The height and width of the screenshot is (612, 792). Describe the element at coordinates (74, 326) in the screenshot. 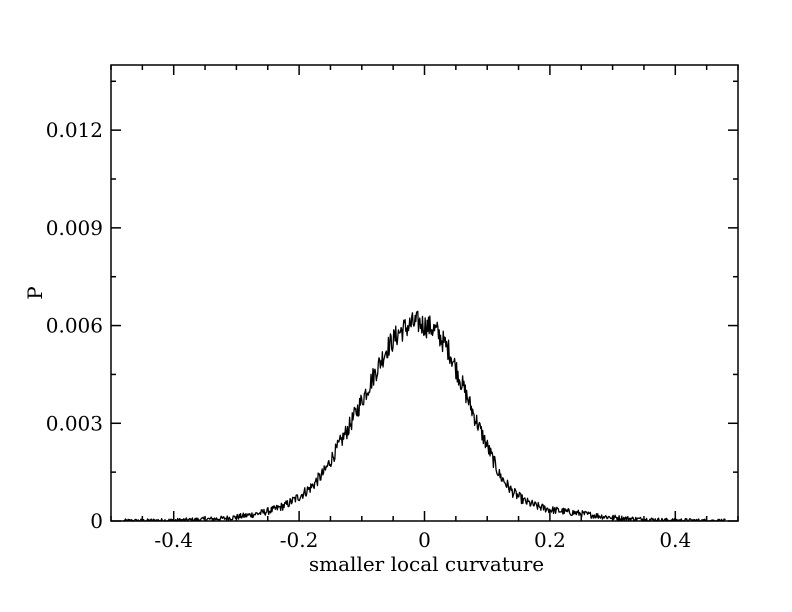

I see `y-tick-label: 0.006` at that location.